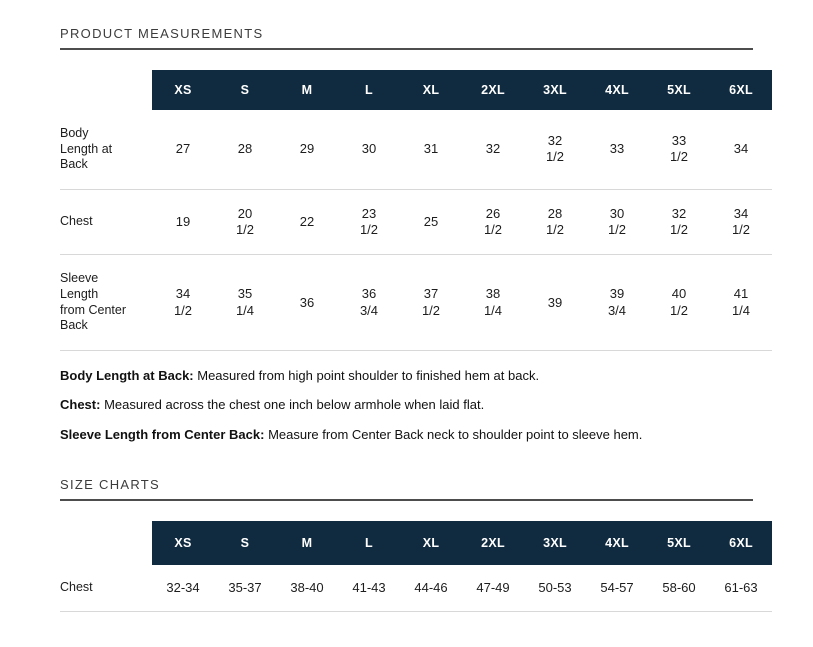  What do you see at coordinates (245, 150) in the screenshot?
I see `measurement-value: 28` at bounding box center [245, 150].